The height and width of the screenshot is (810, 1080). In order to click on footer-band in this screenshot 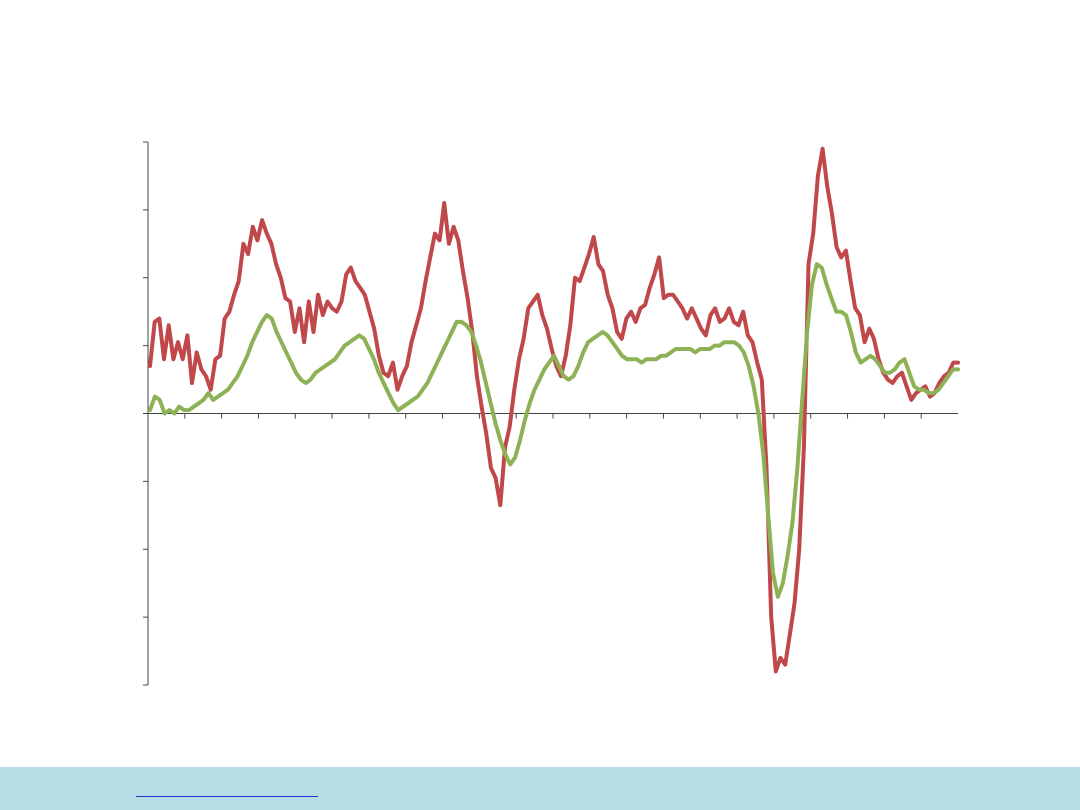, I will do `click(540, 788)`.